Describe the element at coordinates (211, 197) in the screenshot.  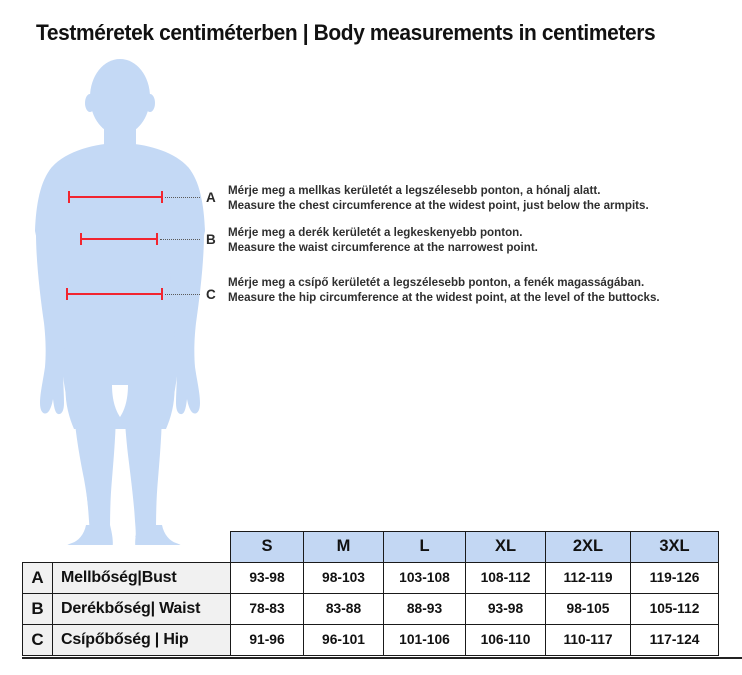
I see `marker-label-a: A` at that location.